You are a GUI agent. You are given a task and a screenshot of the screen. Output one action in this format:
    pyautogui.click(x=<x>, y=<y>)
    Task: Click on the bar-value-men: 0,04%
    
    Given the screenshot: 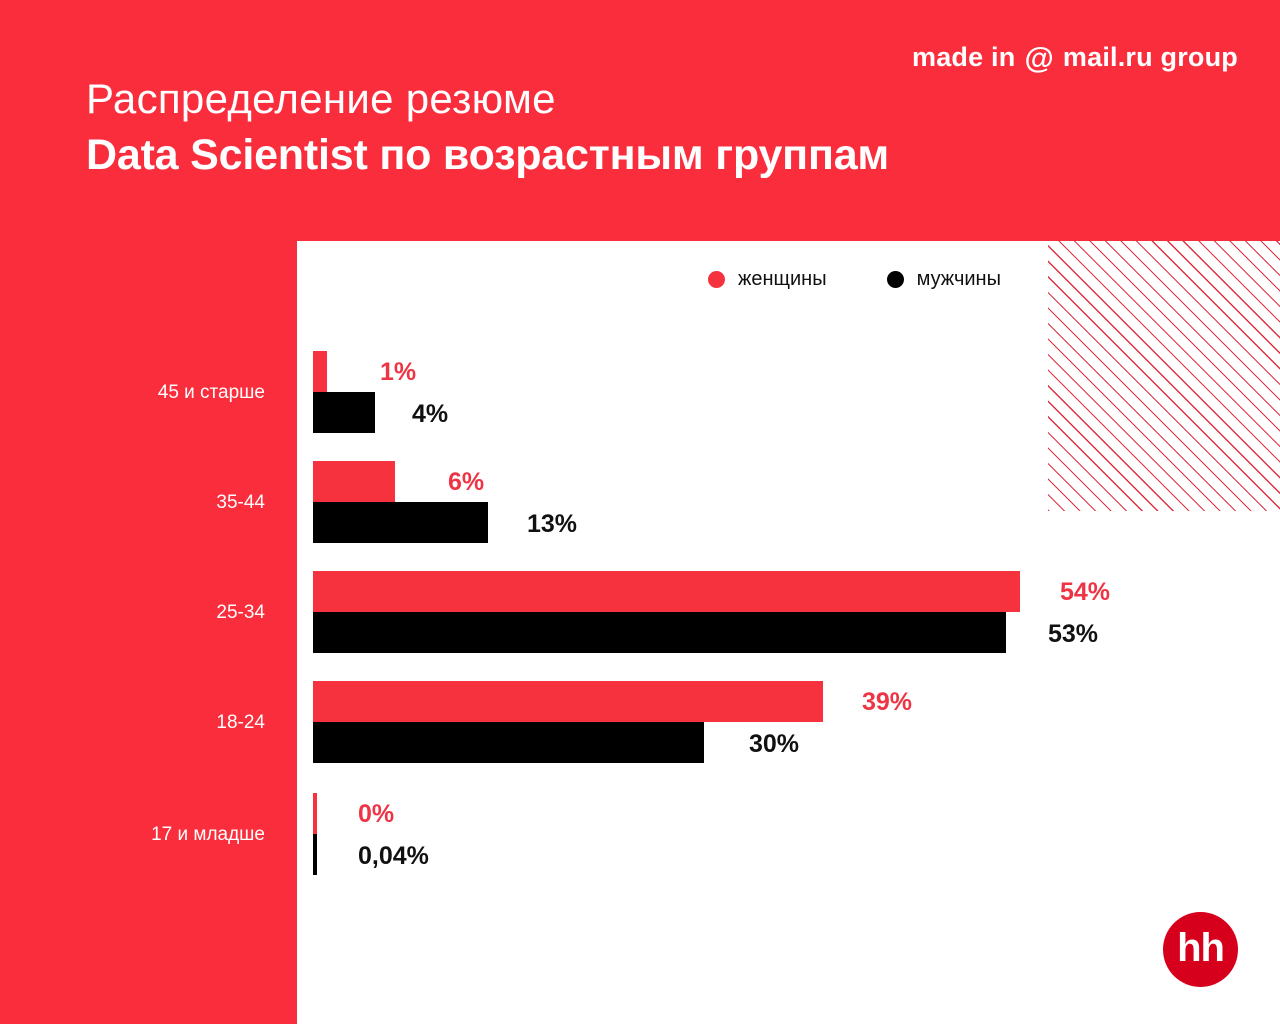 What is the action you would take?
    pyautogui.click(x=393, y=856)
    